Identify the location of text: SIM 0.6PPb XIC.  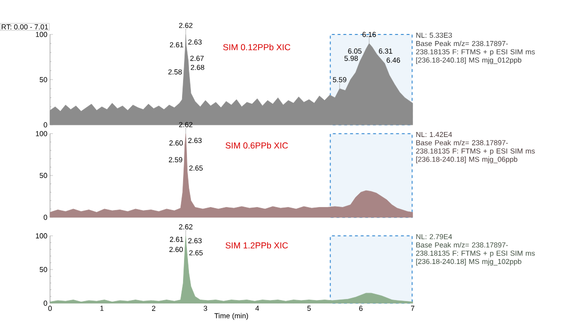
(257, 145).